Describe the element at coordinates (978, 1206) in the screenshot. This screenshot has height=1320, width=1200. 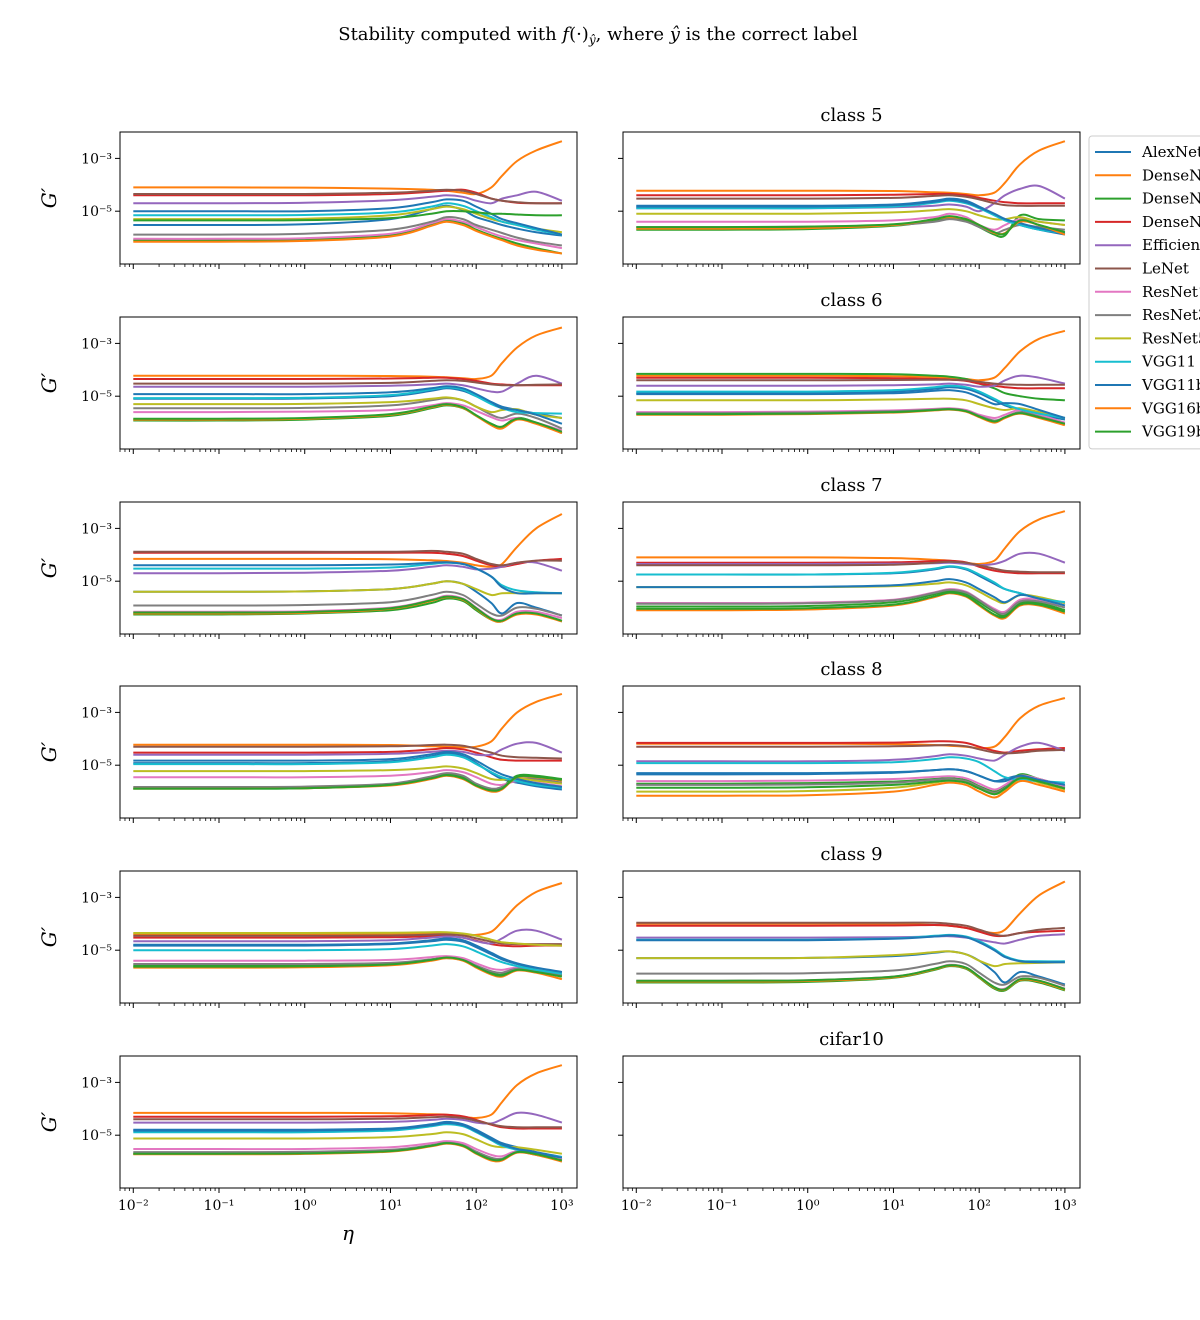
I see `x-tick-label: 10²` at that location.